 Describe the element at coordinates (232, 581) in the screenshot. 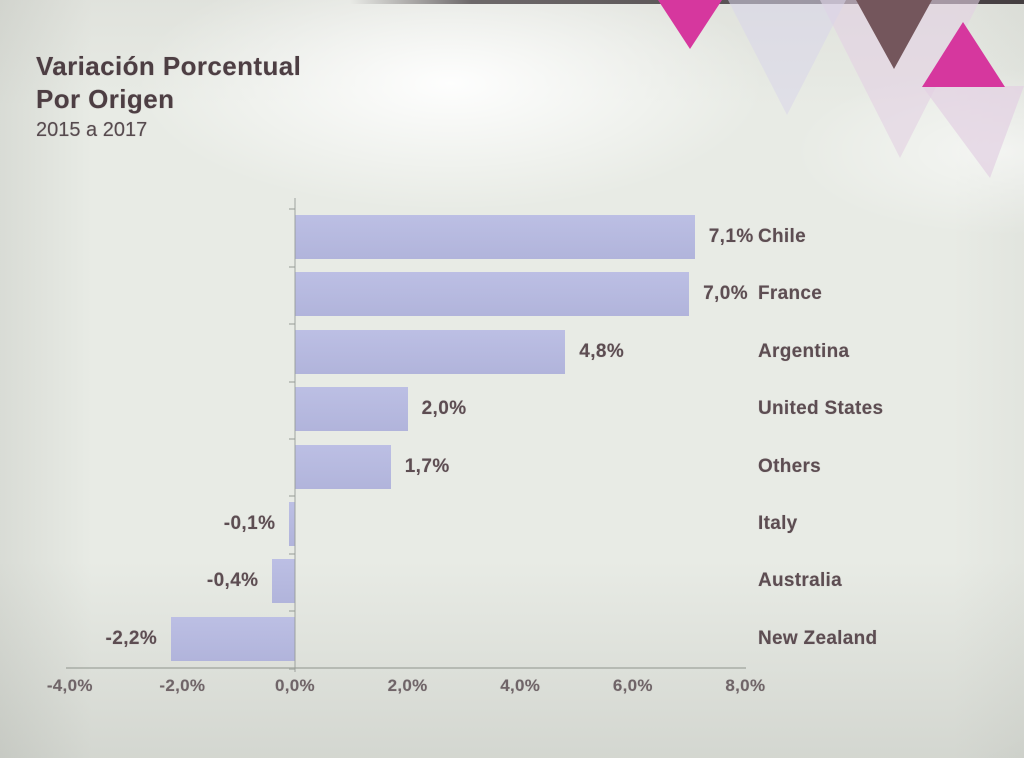

I see `value-label: -0,4%` at that location.